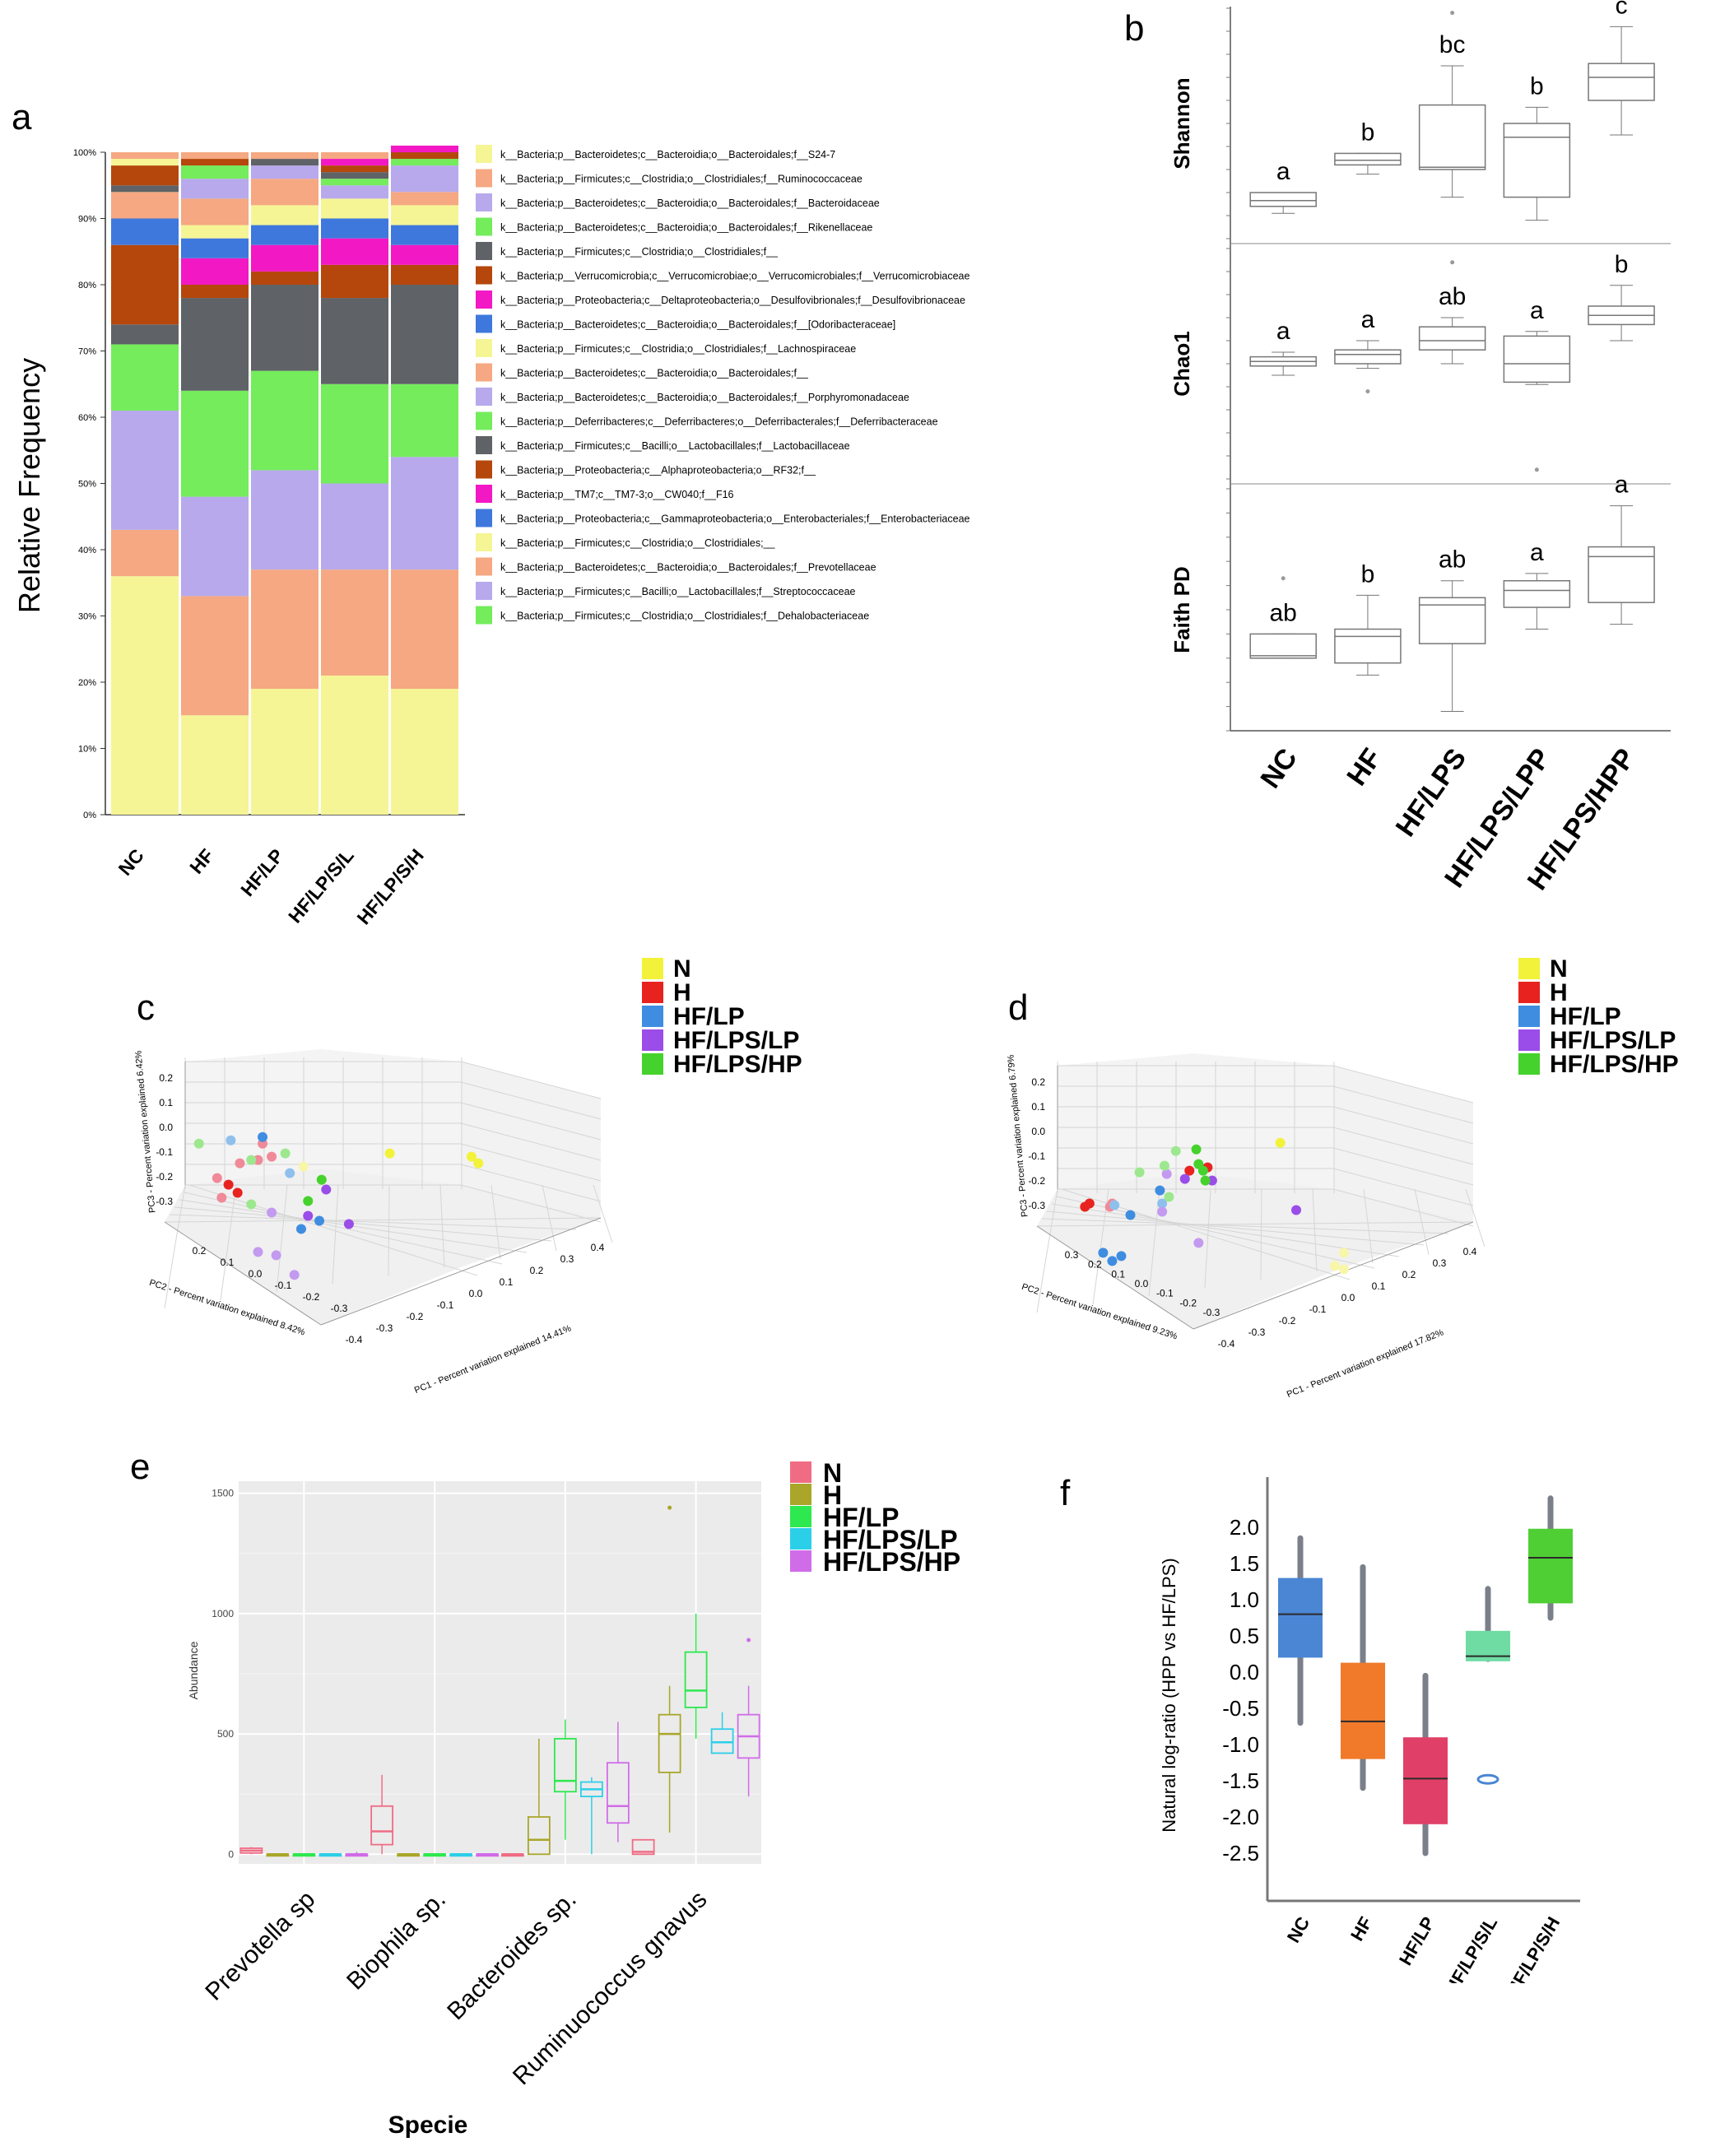 Image resolution: width=1711 pixels, height=2156 pixels. I want to click on x-tick-label: 0.2, so click(537, 1270).